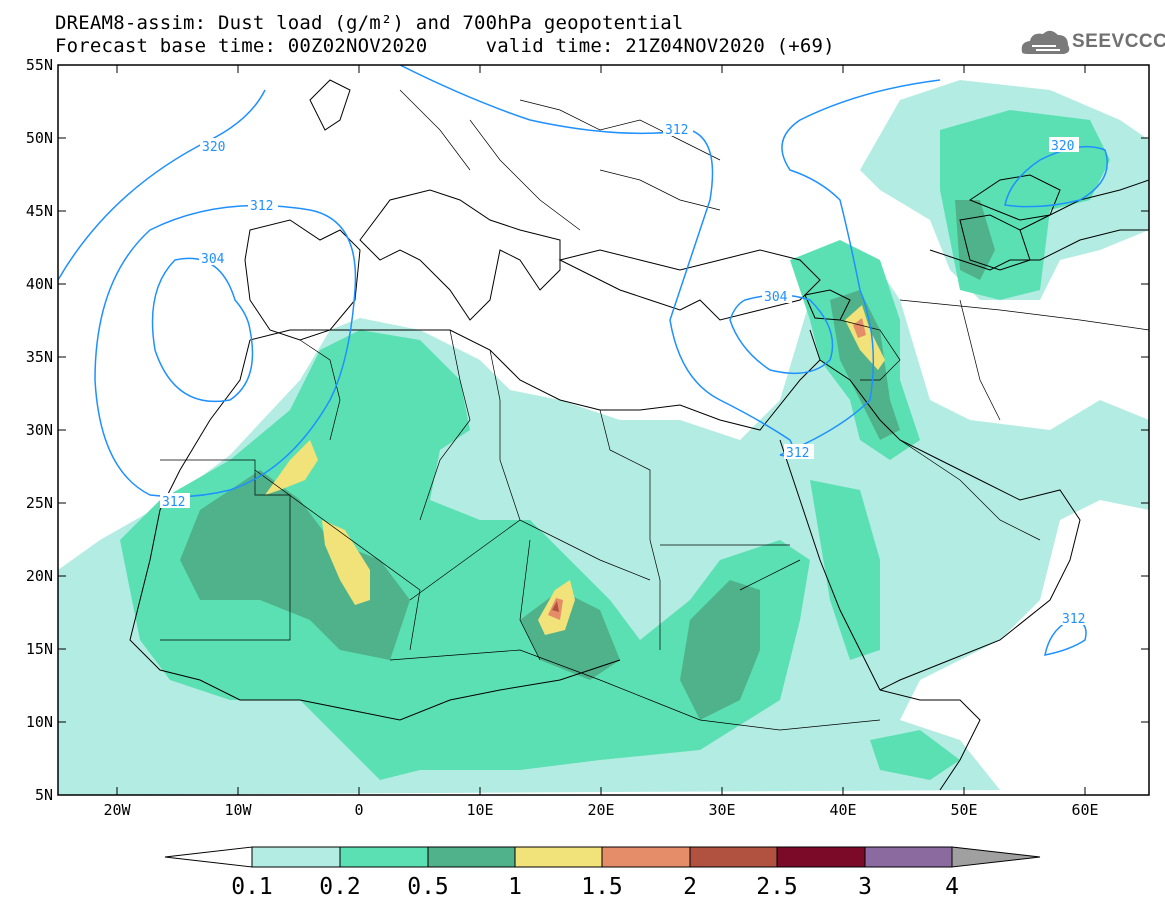  What do you see at coordinates (238, 810) in the screenshot?
I see `lon-label: 10W` at bounding box center [238, 810].